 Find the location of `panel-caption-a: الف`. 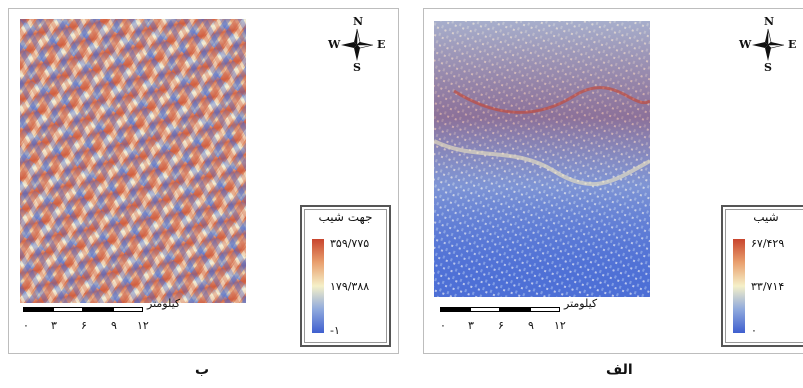

panel-caption-a: الف is located at coordinates (619, 370).